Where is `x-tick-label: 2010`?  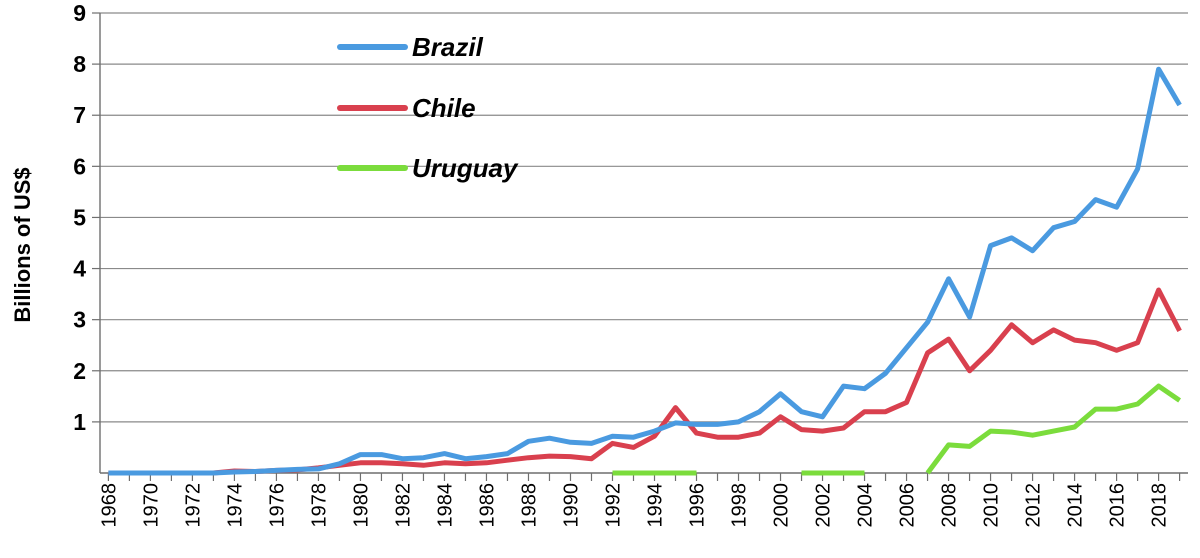
x-tick-label: 2010 is located at coordinates (992, 505).